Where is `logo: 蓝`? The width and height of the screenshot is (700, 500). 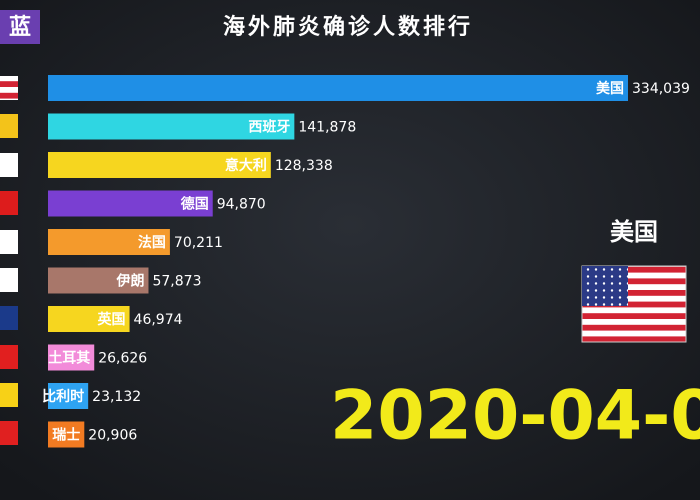
logo: 蓝 is located at coordinates (20, 27).